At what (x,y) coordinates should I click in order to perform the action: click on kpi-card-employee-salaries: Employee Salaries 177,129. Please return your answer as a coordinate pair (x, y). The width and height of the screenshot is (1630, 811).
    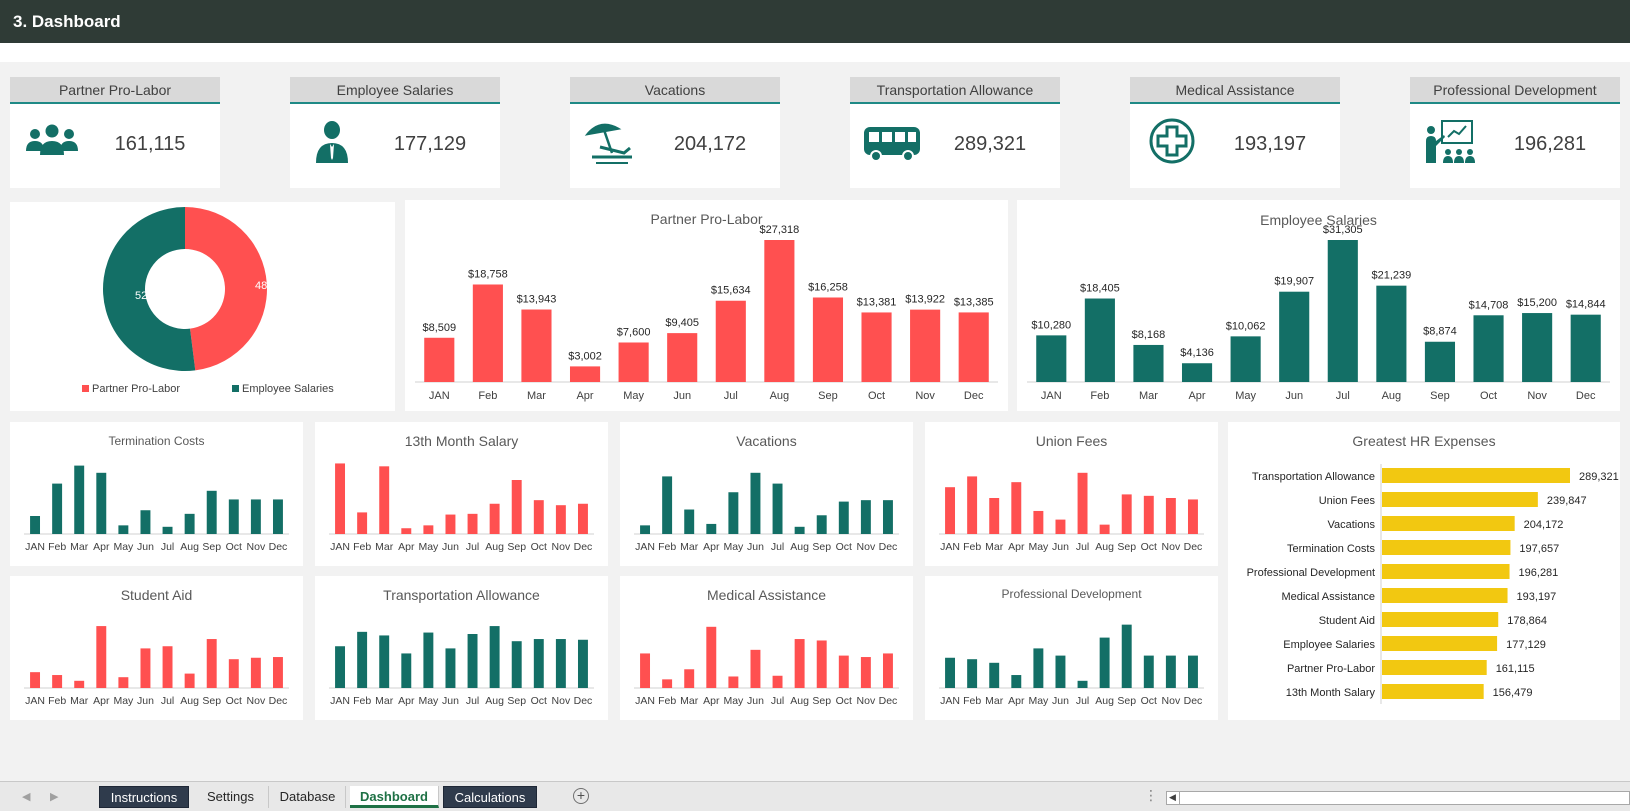
    Looking at the image, I should click on (395, 132).